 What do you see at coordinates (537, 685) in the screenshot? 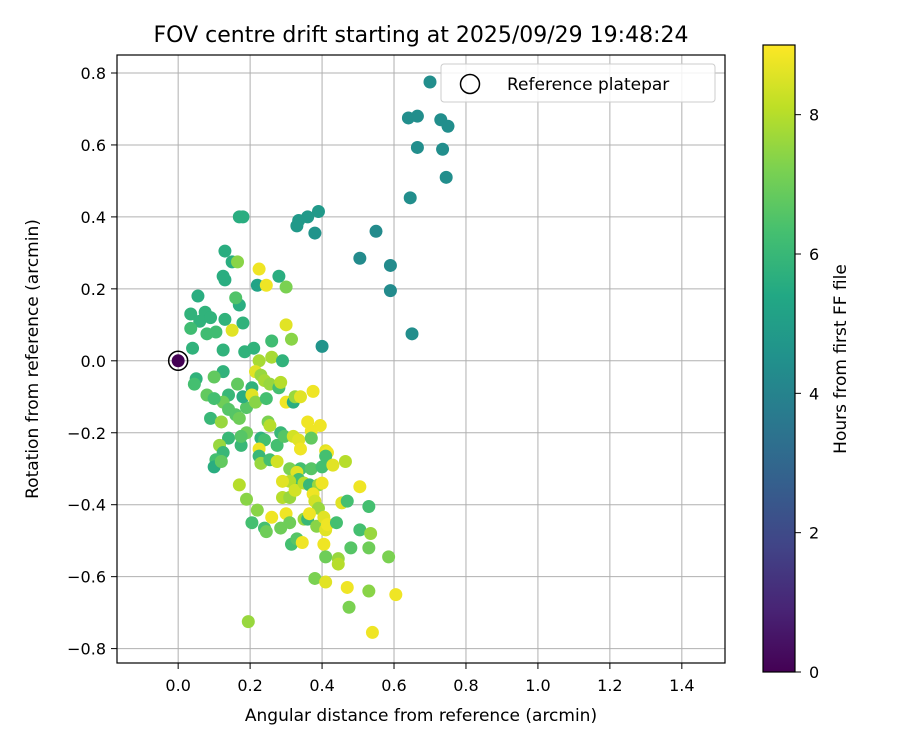
I see `x-tick-label: 1.0` at bounding box center [537, 685].